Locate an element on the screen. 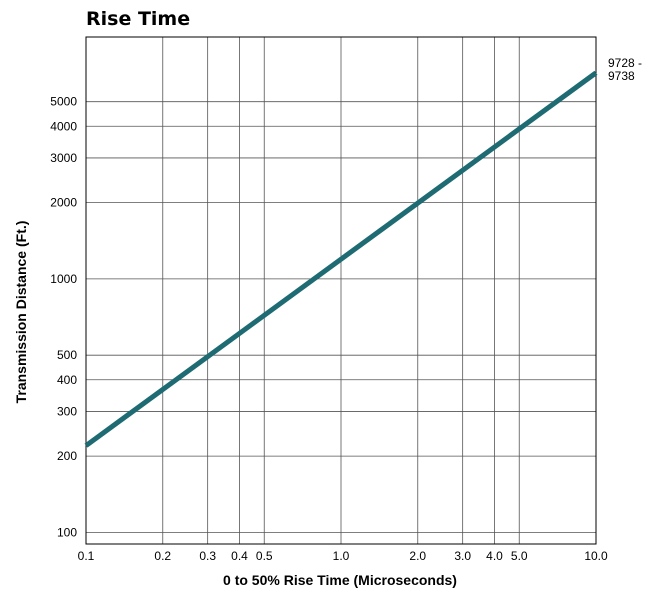 The height and width of the screenshot is (595, 656). y-tick-label: 300 is located at coordinates (67, 411).